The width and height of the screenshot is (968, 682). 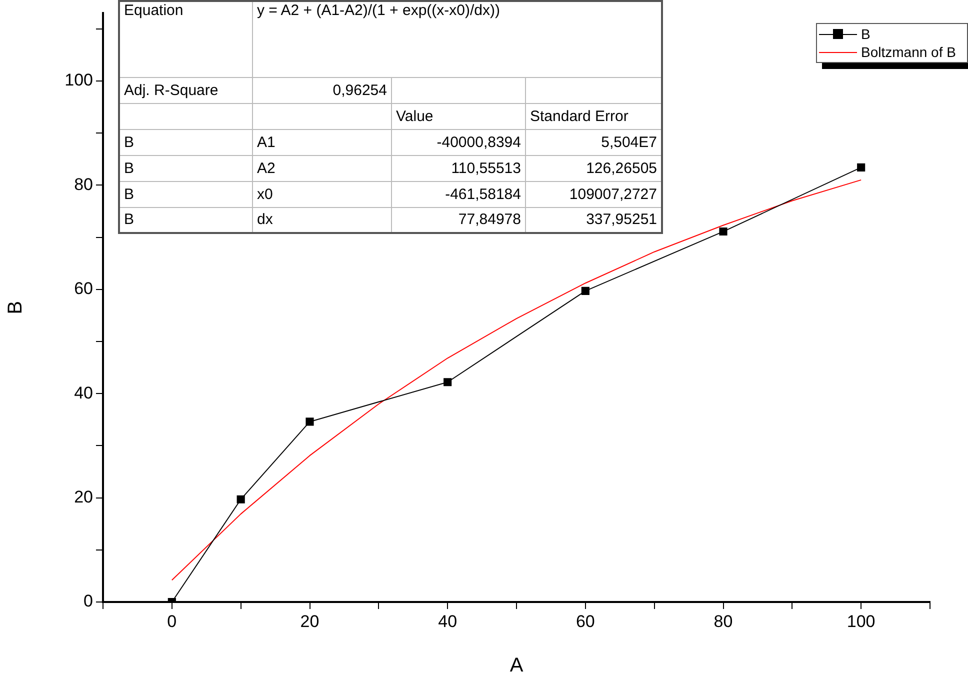 I want to click on annotation: 126,26505, so click(x=621, y=168).